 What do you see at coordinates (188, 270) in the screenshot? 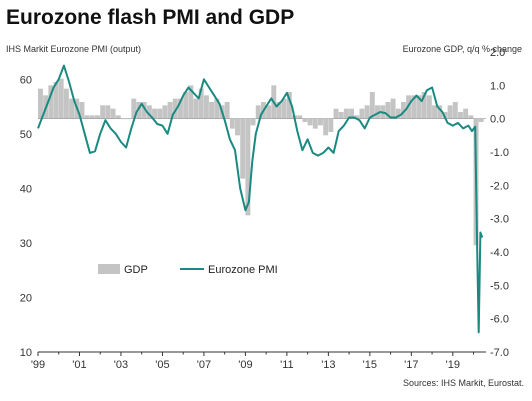
I see `legend: GDP Eurozone PMI` at bounding box center [188, 270].